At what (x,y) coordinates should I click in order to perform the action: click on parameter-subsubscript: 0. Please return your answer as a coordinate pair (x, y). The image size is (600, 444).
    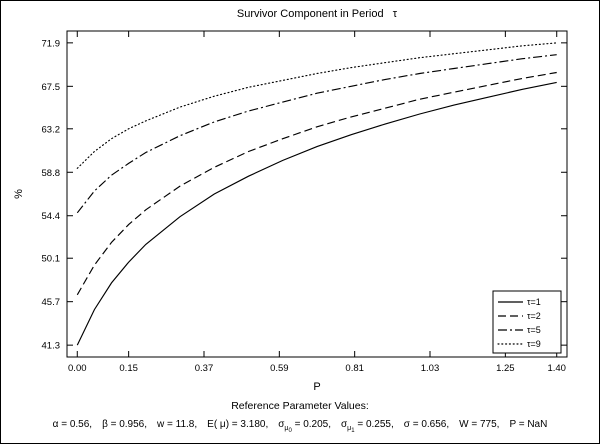
    Looking at the image, I should click on (290, 431).